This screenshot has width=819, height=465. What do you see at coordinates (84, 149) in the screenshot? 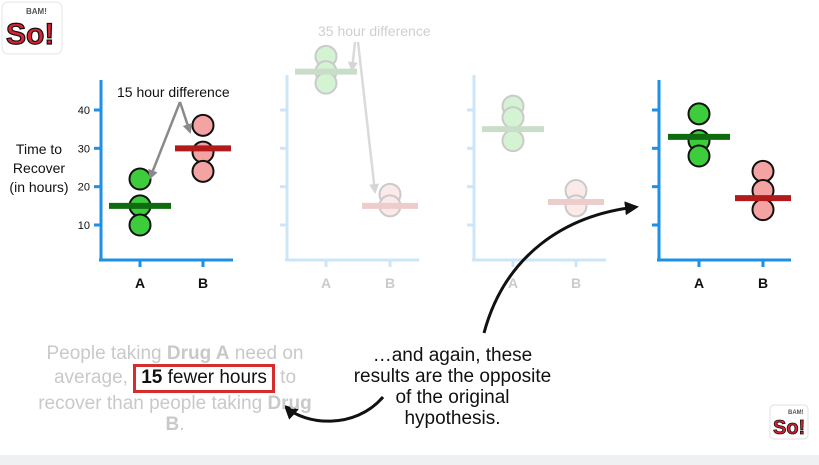
I see `y-tick-label: 30` at bounding box center [84, 149].